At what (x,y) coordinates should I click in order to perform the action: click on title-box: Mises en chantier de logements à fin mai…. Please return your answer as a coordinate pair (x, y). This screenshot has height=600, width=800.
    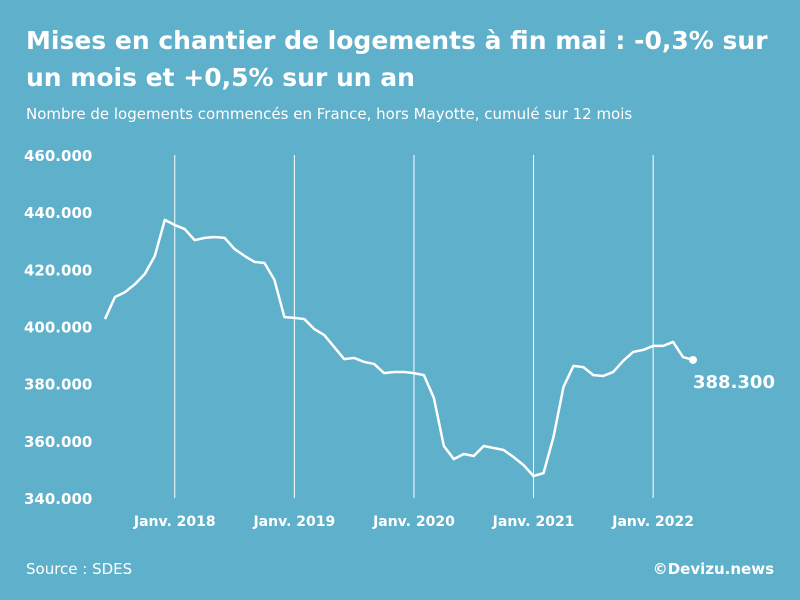
    Looking at the image, I should click on (397, 59).